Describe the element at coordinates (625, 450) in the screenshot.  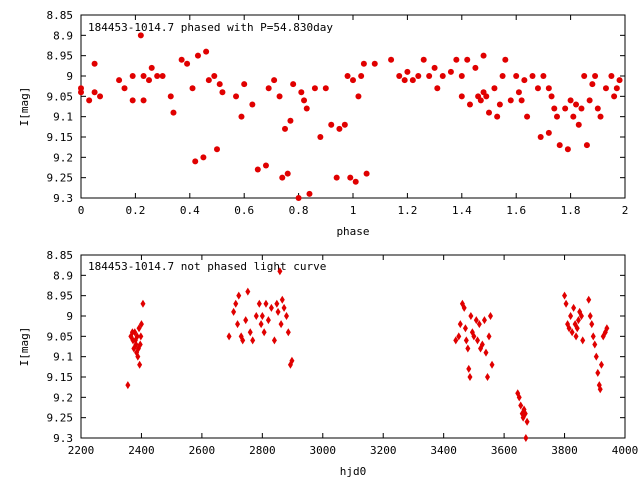
I see `x-tick-label: 4000` at that location.